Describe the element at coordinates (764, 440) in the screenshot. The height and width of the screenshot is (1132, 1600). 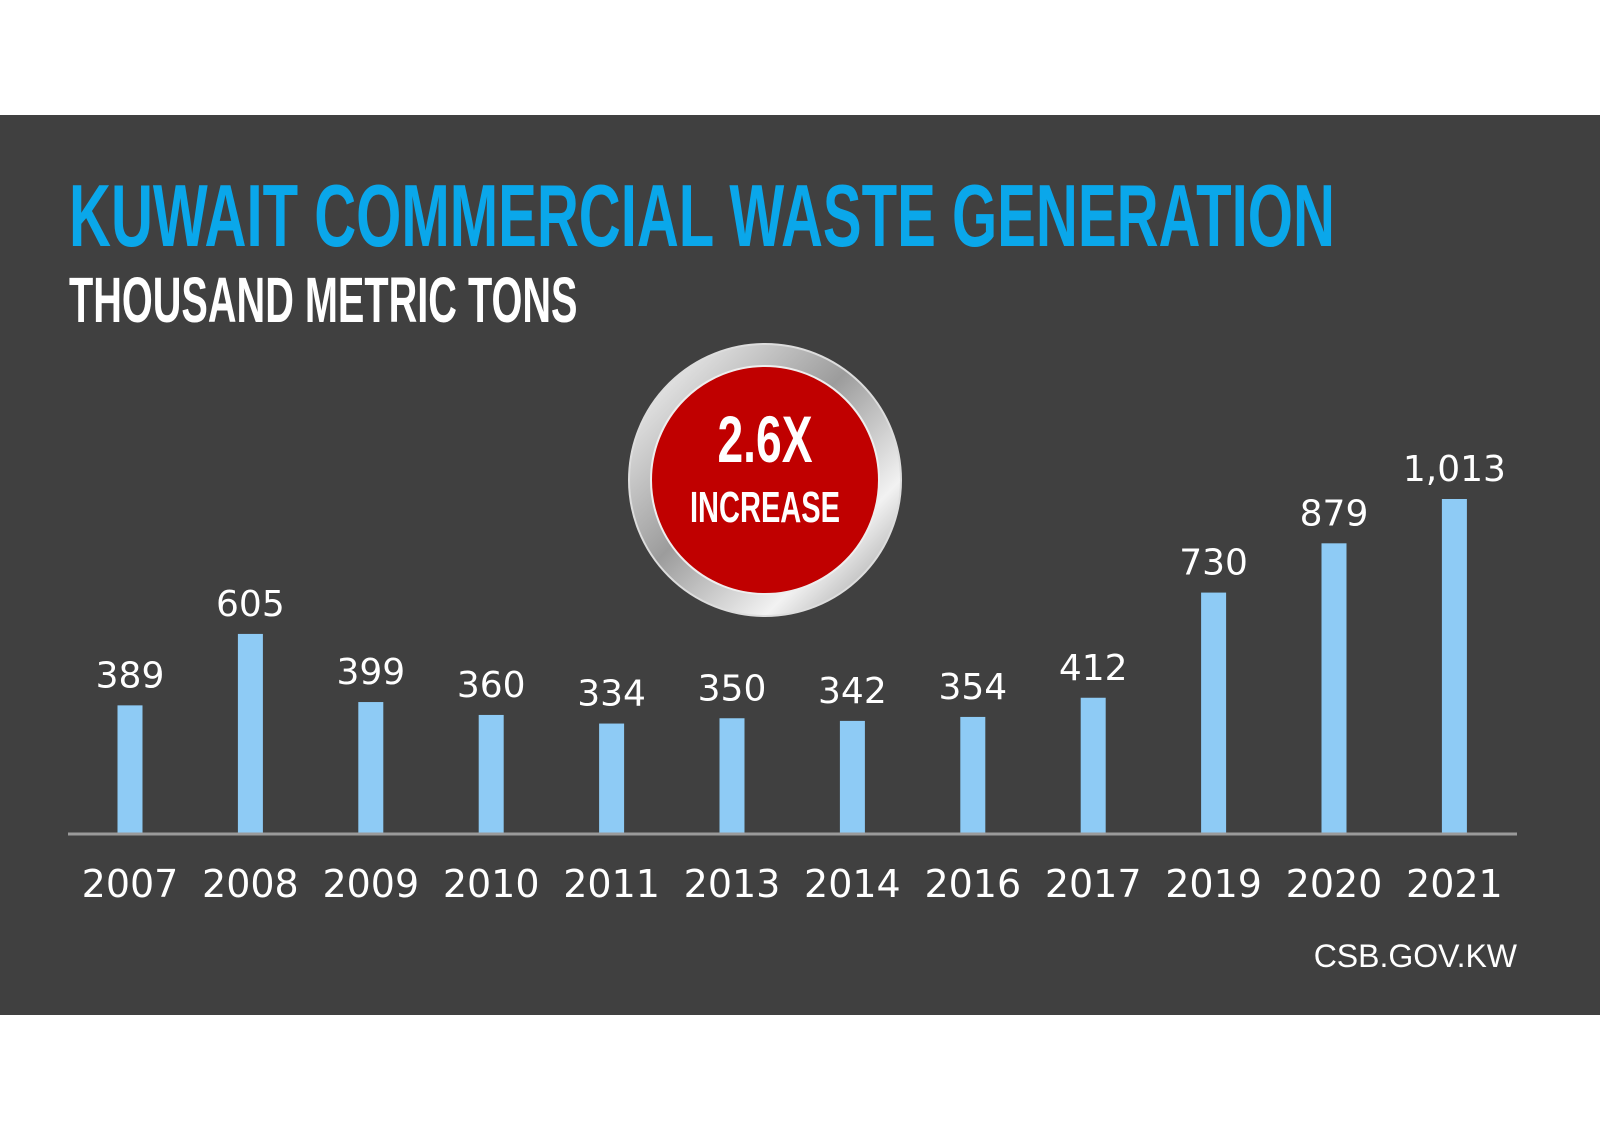
I see `callout-value: 2.6X` at that location.